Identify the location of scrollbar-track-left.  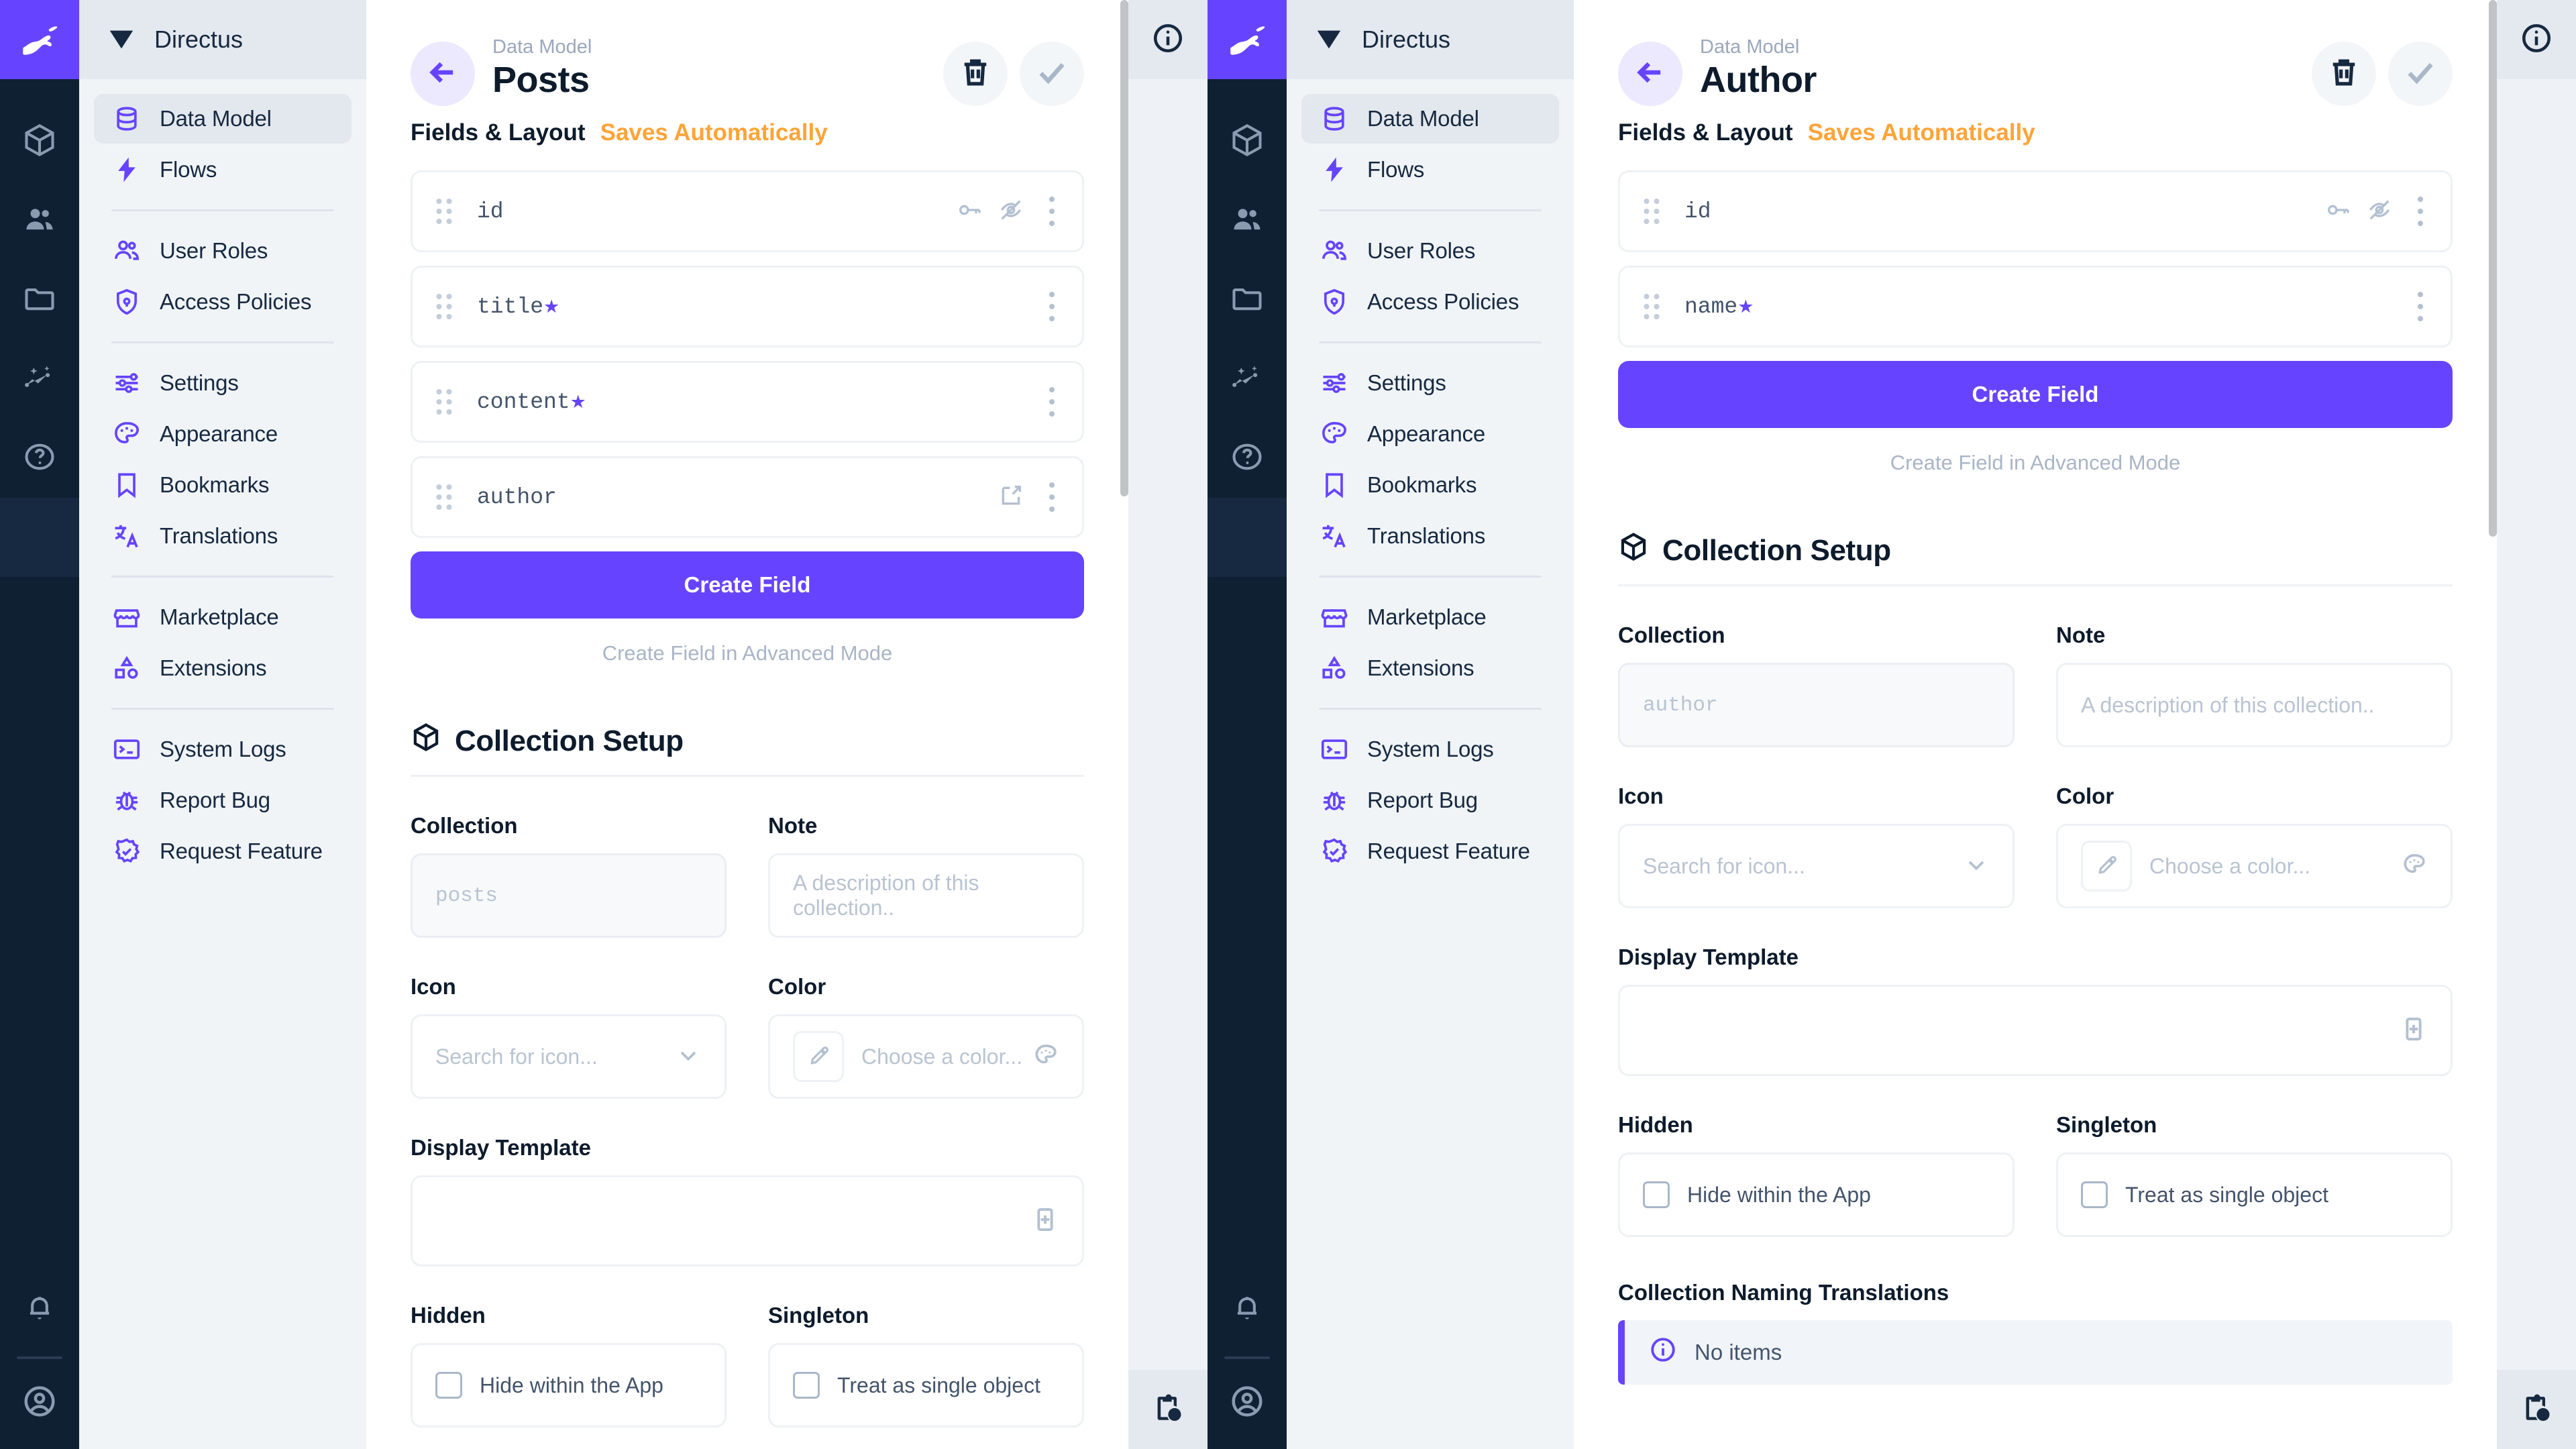
(1124, 724).